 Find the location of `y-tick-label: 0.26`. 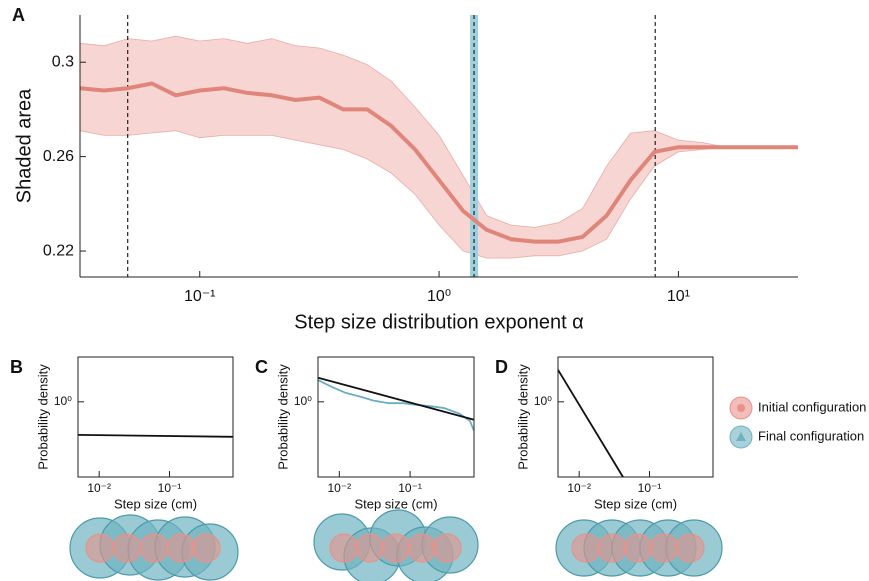

y-tick-label: 0.26 is located at coordinates (58, 156).